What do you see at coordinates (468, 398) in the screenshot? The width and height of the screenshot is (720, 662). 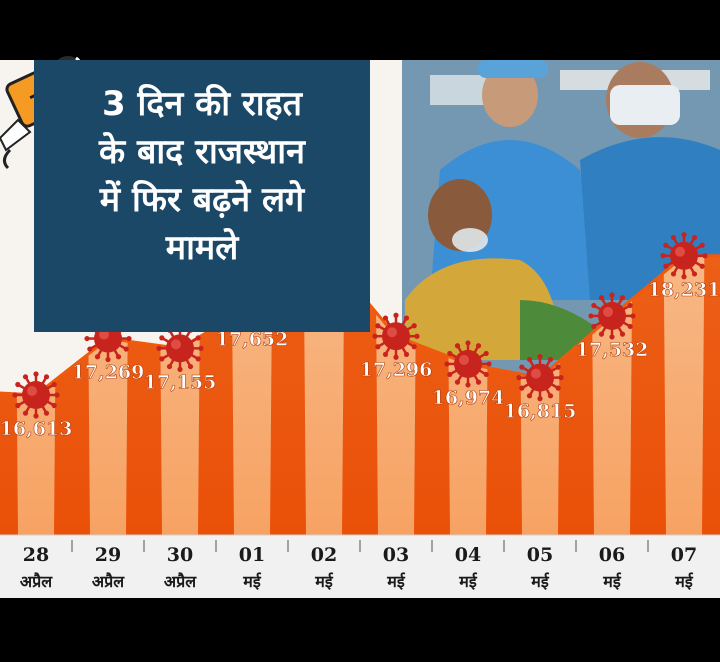 I see `data-label: 16,974` at bounding box center [468, 398].